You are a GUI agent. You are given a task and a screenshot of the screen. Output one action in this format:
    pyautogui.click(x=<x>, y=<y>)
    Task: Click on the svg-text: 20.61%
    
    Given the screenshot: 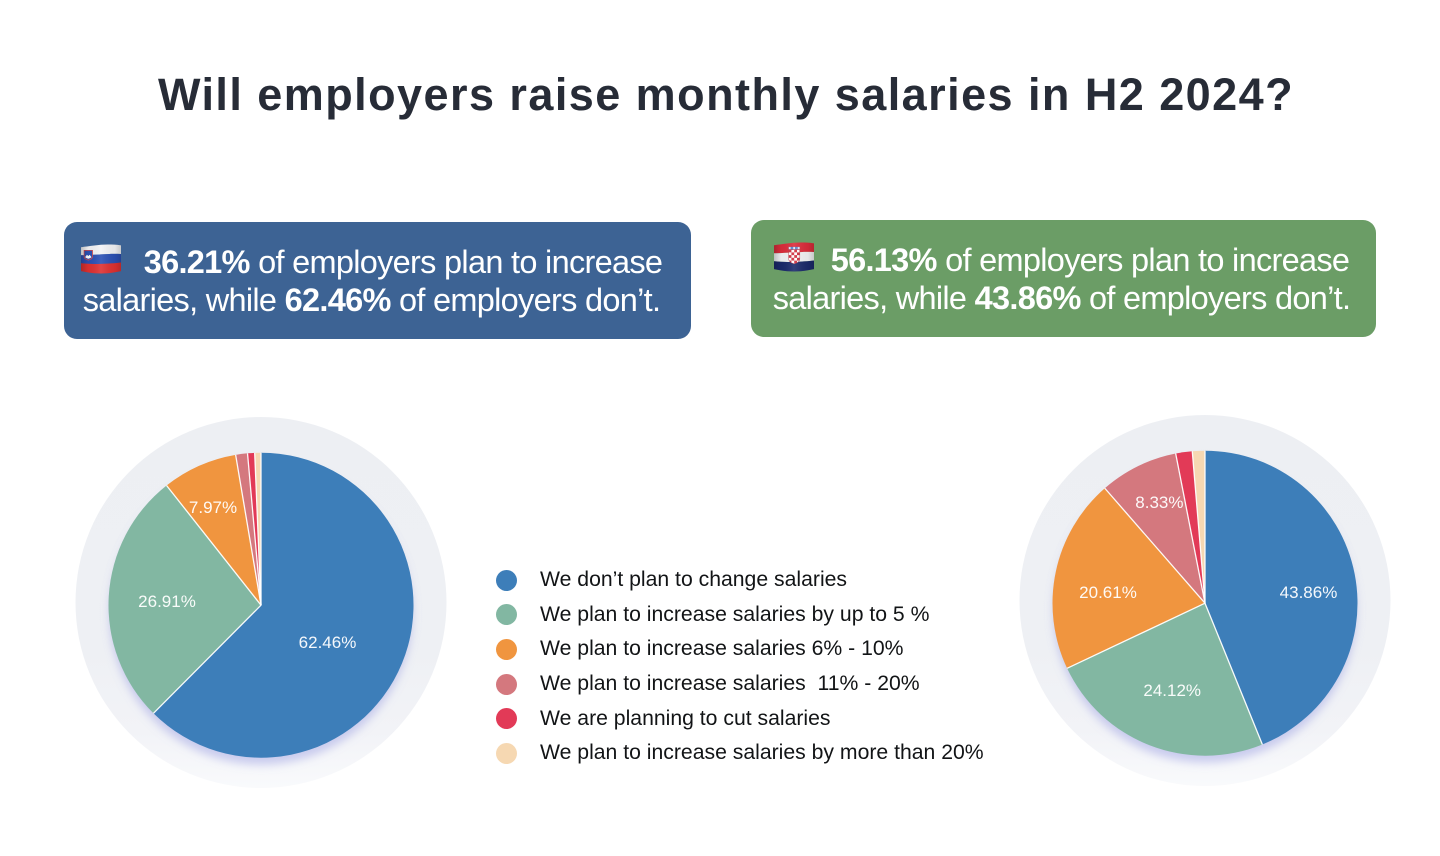 What is the action you would take?
    pyautogui.click(x=1108, y=592)
    